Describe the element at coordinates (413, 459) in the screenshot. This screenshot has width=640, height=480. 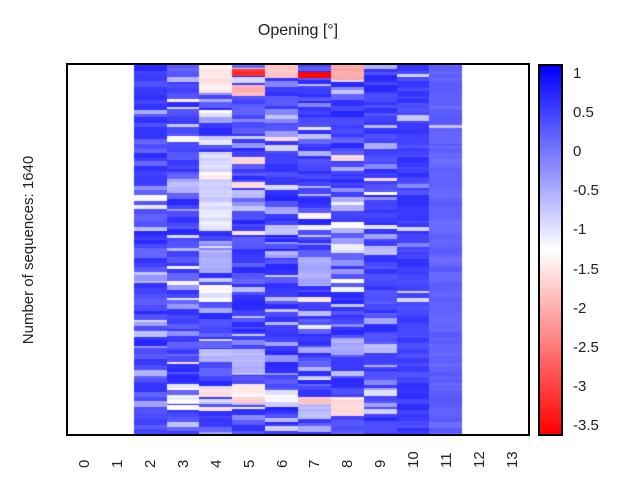
I see `x-tick-label: 10` at that location.